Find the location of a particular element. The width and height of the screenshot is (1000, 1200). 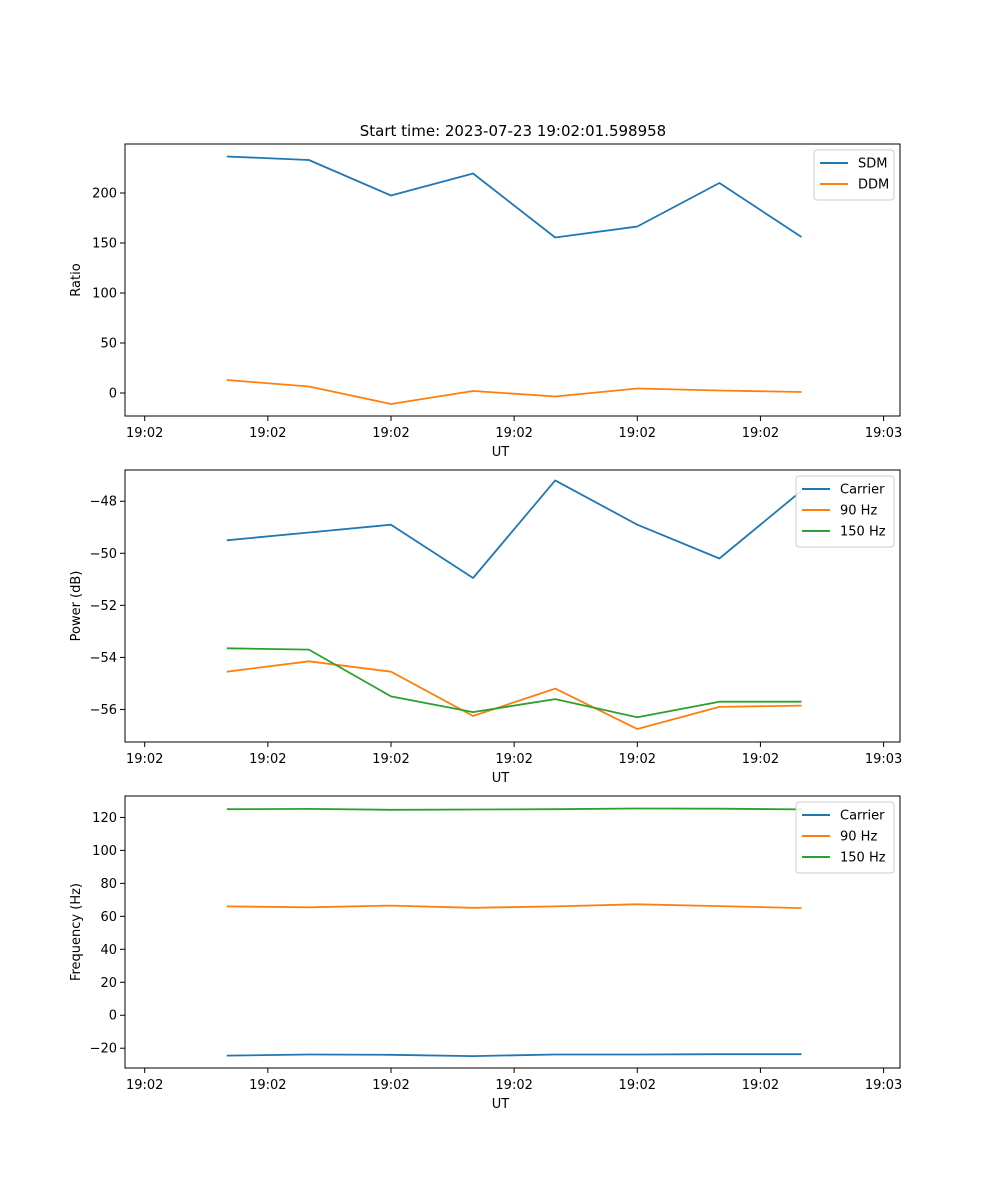

y-tick-label: 50 is located at coordinates (108, 344).